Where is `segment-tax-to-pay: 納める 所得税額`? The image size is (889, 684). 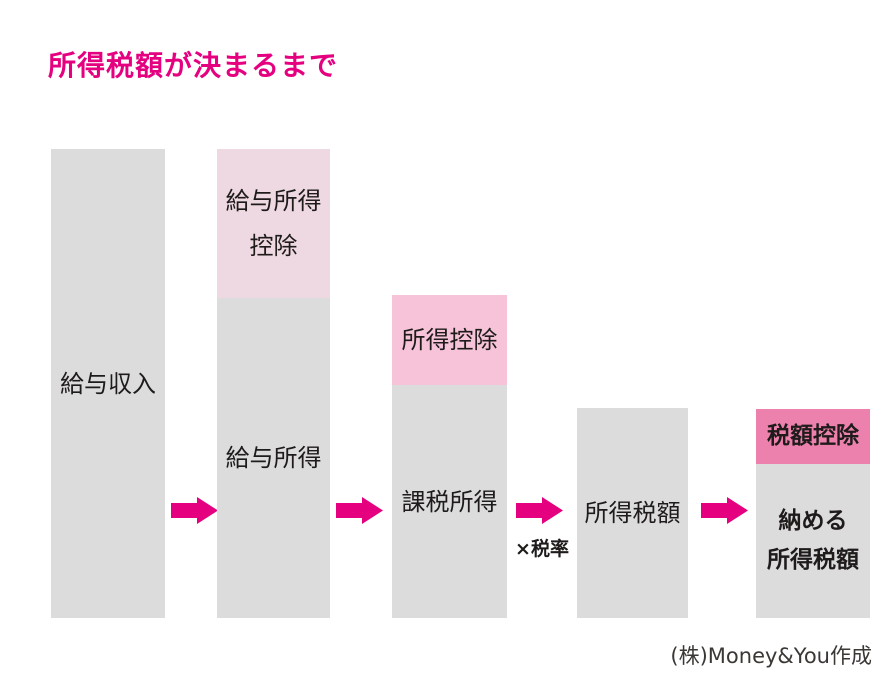 segment-tax-to-pay: 納める 所得税額 is located at coordinates (813, 541).